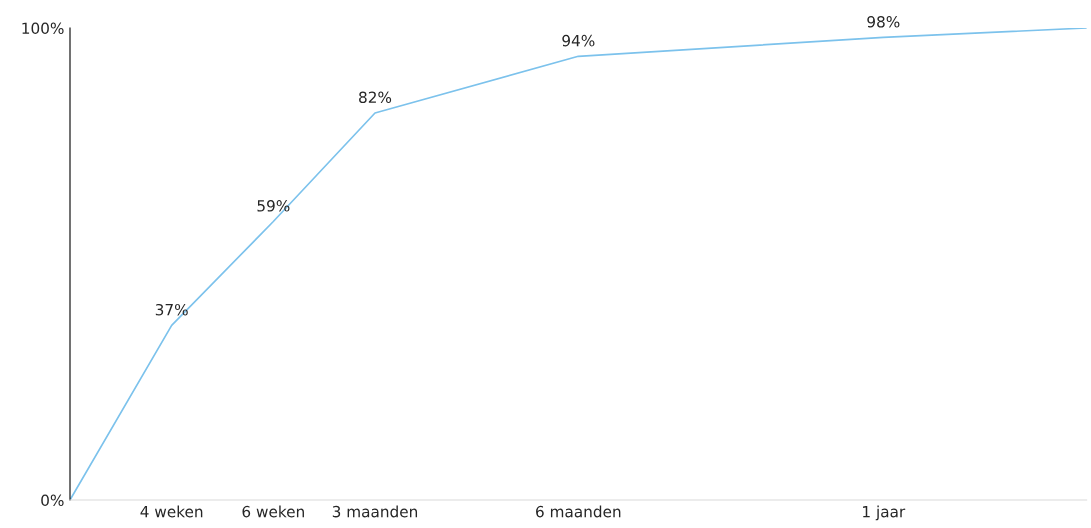 This screenshot has height=528, width=1091. Describe the element at coordinates (883, 21) in the screenshot. I see `data-label: 98%` at that location.